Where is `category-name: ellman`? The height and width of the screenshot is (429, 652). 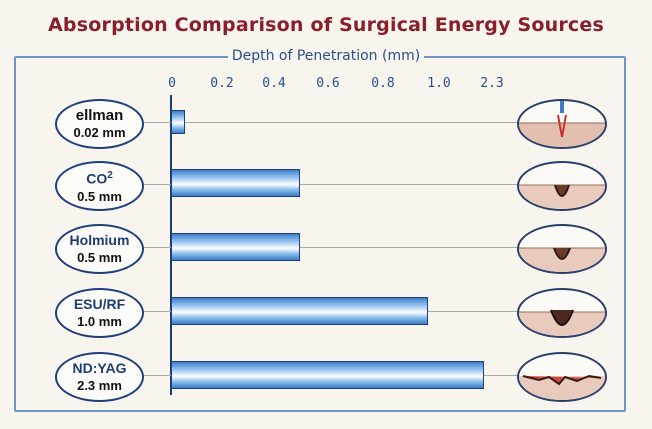
category-name: ellman is located at coordinates (100, 115).